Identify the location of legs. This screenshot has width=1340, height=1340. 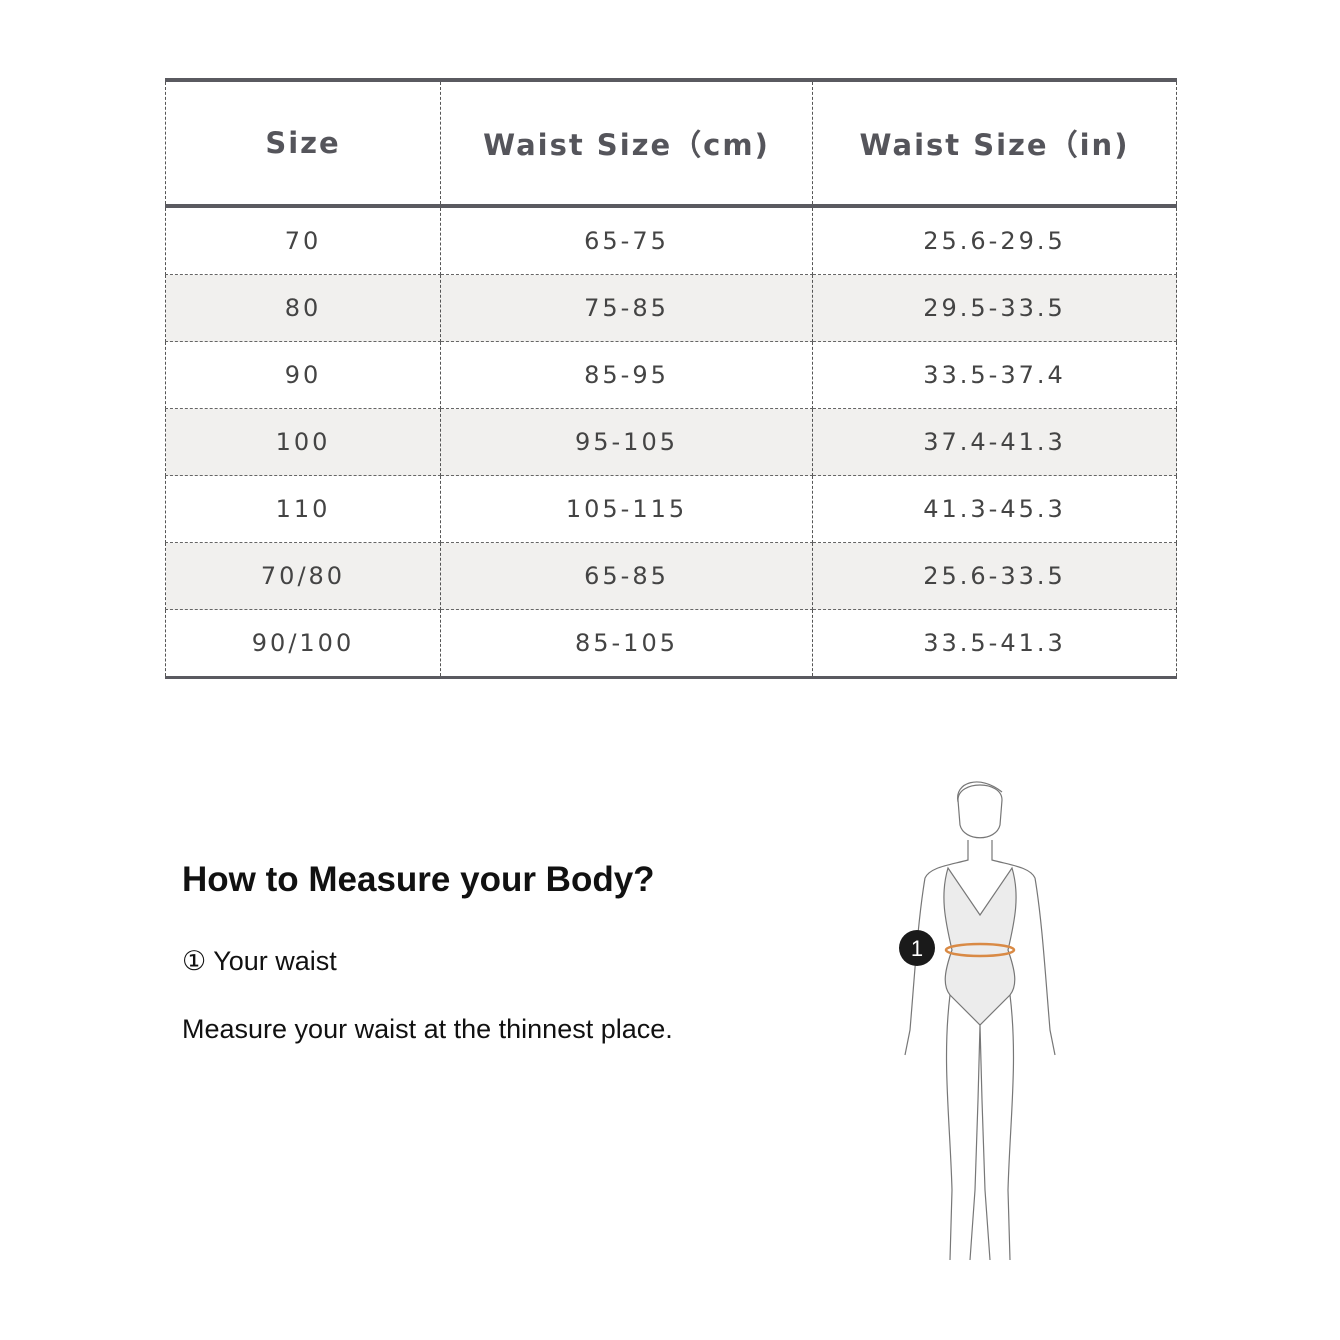
(980, 1127).